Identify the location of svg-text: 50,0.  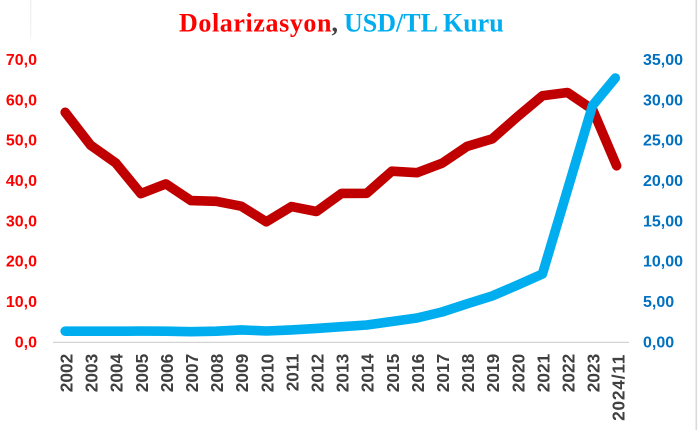
(21, 141).